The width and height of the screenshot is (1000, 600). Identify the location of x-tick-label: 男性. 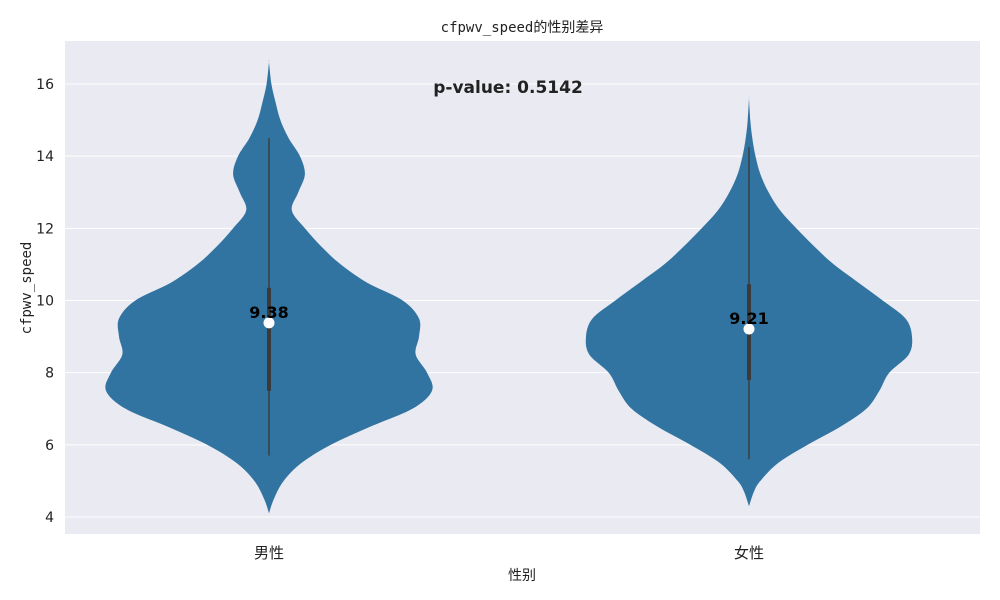
(269, 553).